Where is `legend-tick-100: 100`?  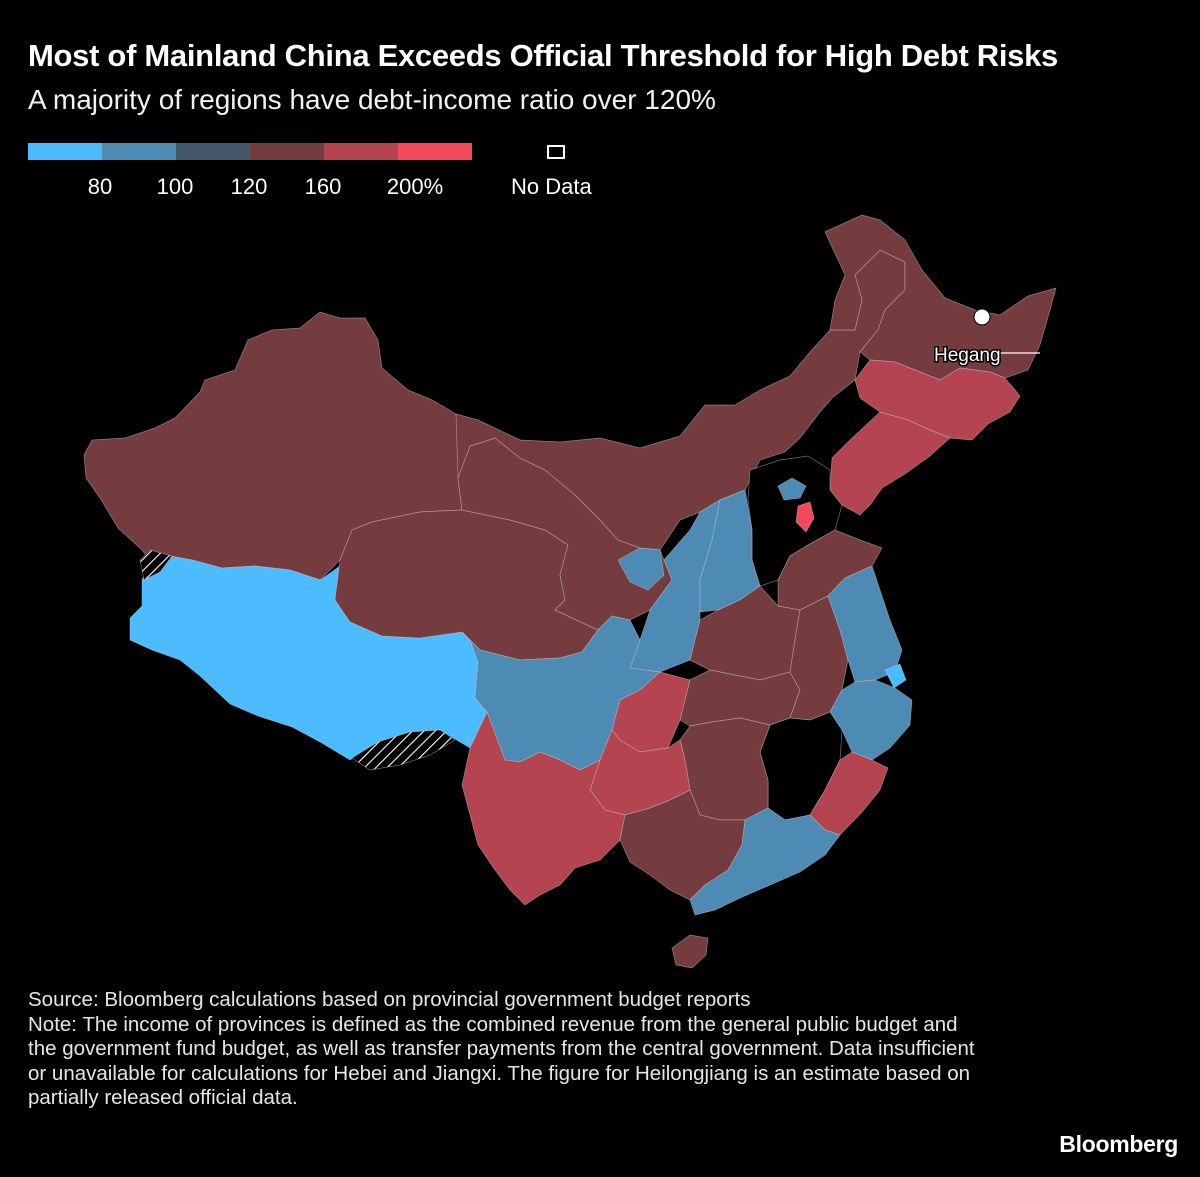 legend-tick-100: 100 is located at coordinates (175, 186).